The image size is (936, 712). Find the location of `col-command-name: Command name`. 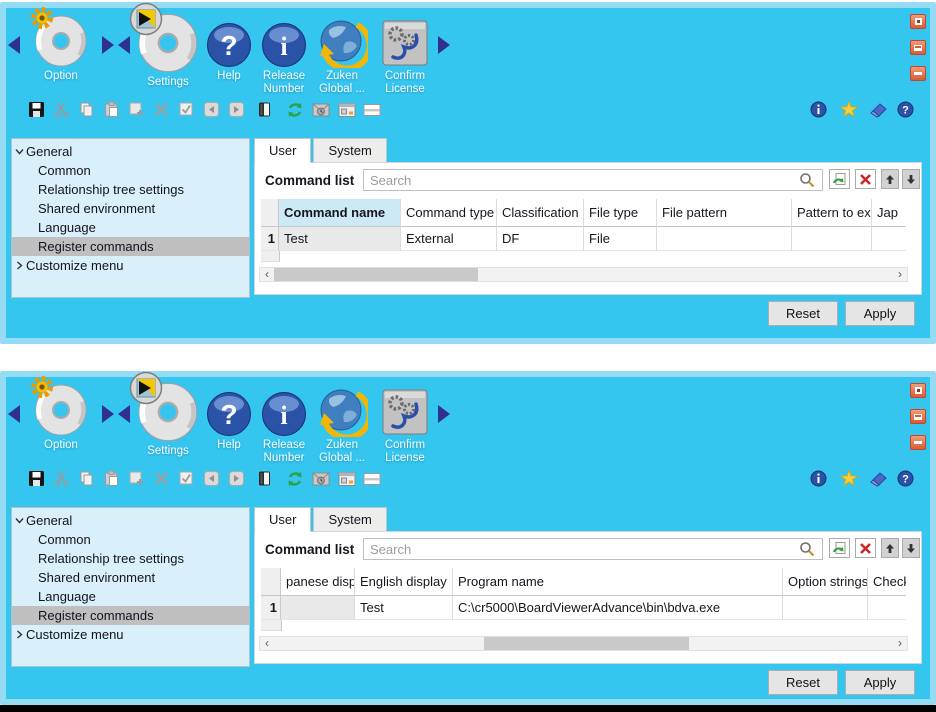

col-command-name: Command name is located at coordinates (340, 213).